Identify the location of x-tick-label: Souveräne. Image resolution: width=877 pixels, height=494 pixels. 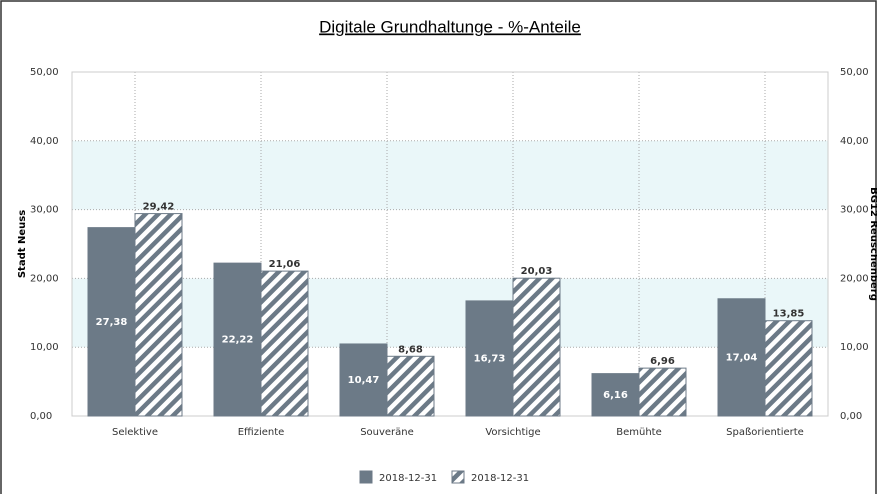
(387, 432).